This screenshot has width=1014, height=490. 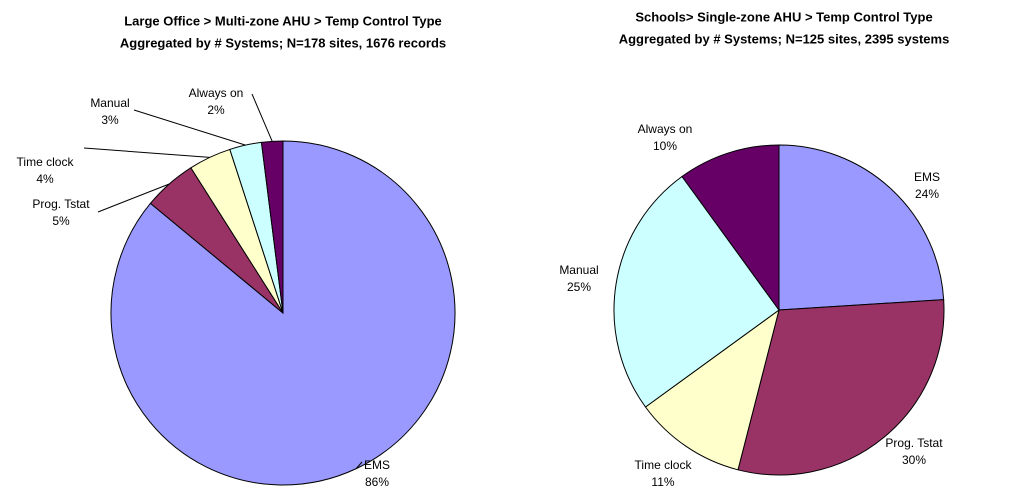 I want to click on slice-value-label: 11%, so click(x=662, y=482).